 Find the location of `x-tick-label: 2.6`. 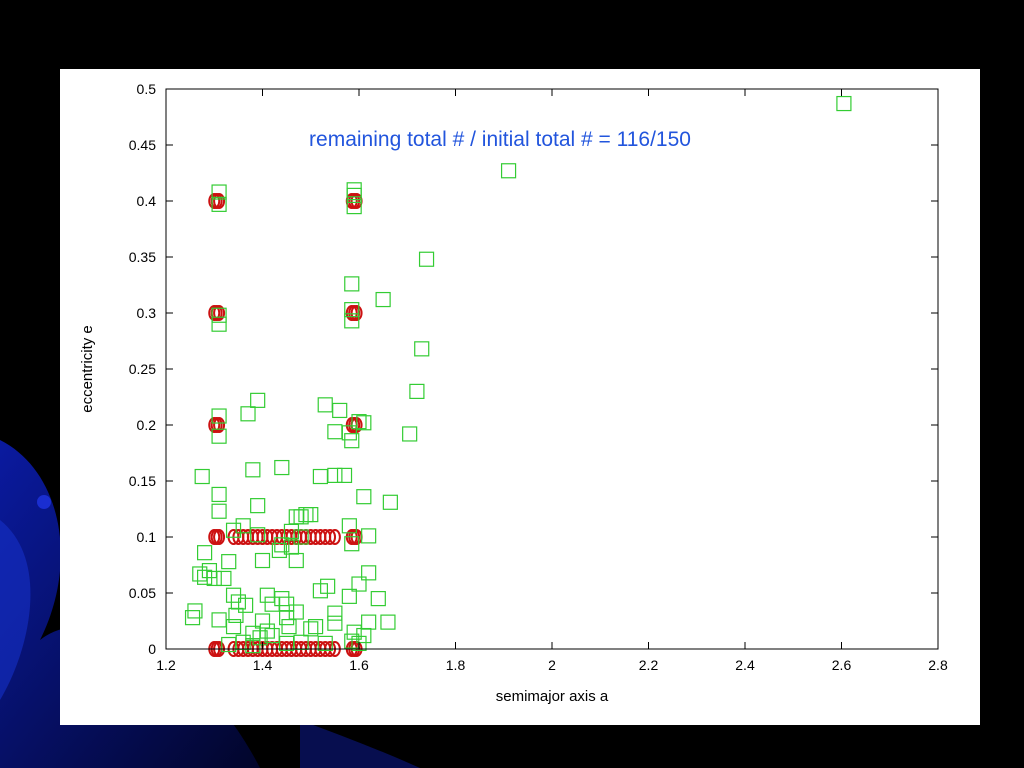

x-tick-label: 2.6 is located at coordinates (842, 665).